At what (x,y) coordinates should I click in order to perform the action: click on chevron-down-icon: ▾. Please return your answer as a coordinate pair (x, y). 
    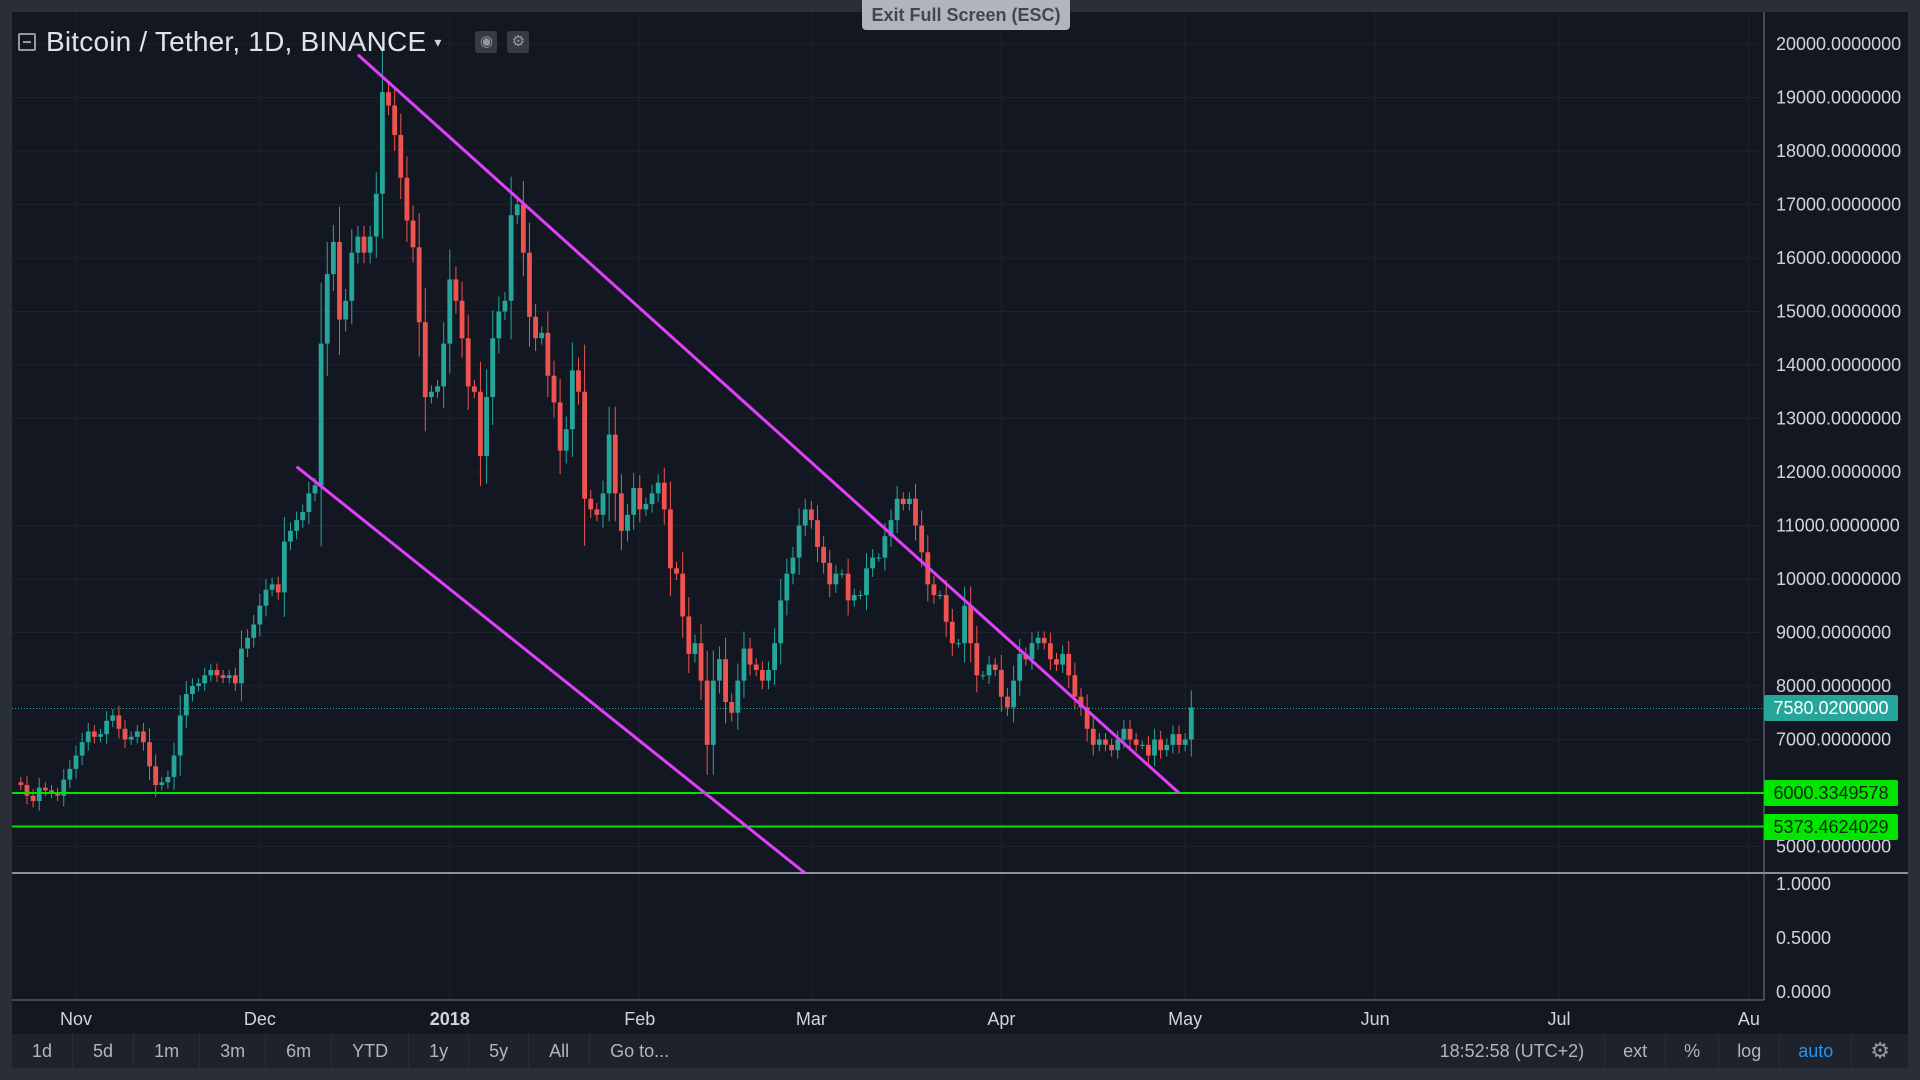
    Looking at the image, I should click on (438, 41).